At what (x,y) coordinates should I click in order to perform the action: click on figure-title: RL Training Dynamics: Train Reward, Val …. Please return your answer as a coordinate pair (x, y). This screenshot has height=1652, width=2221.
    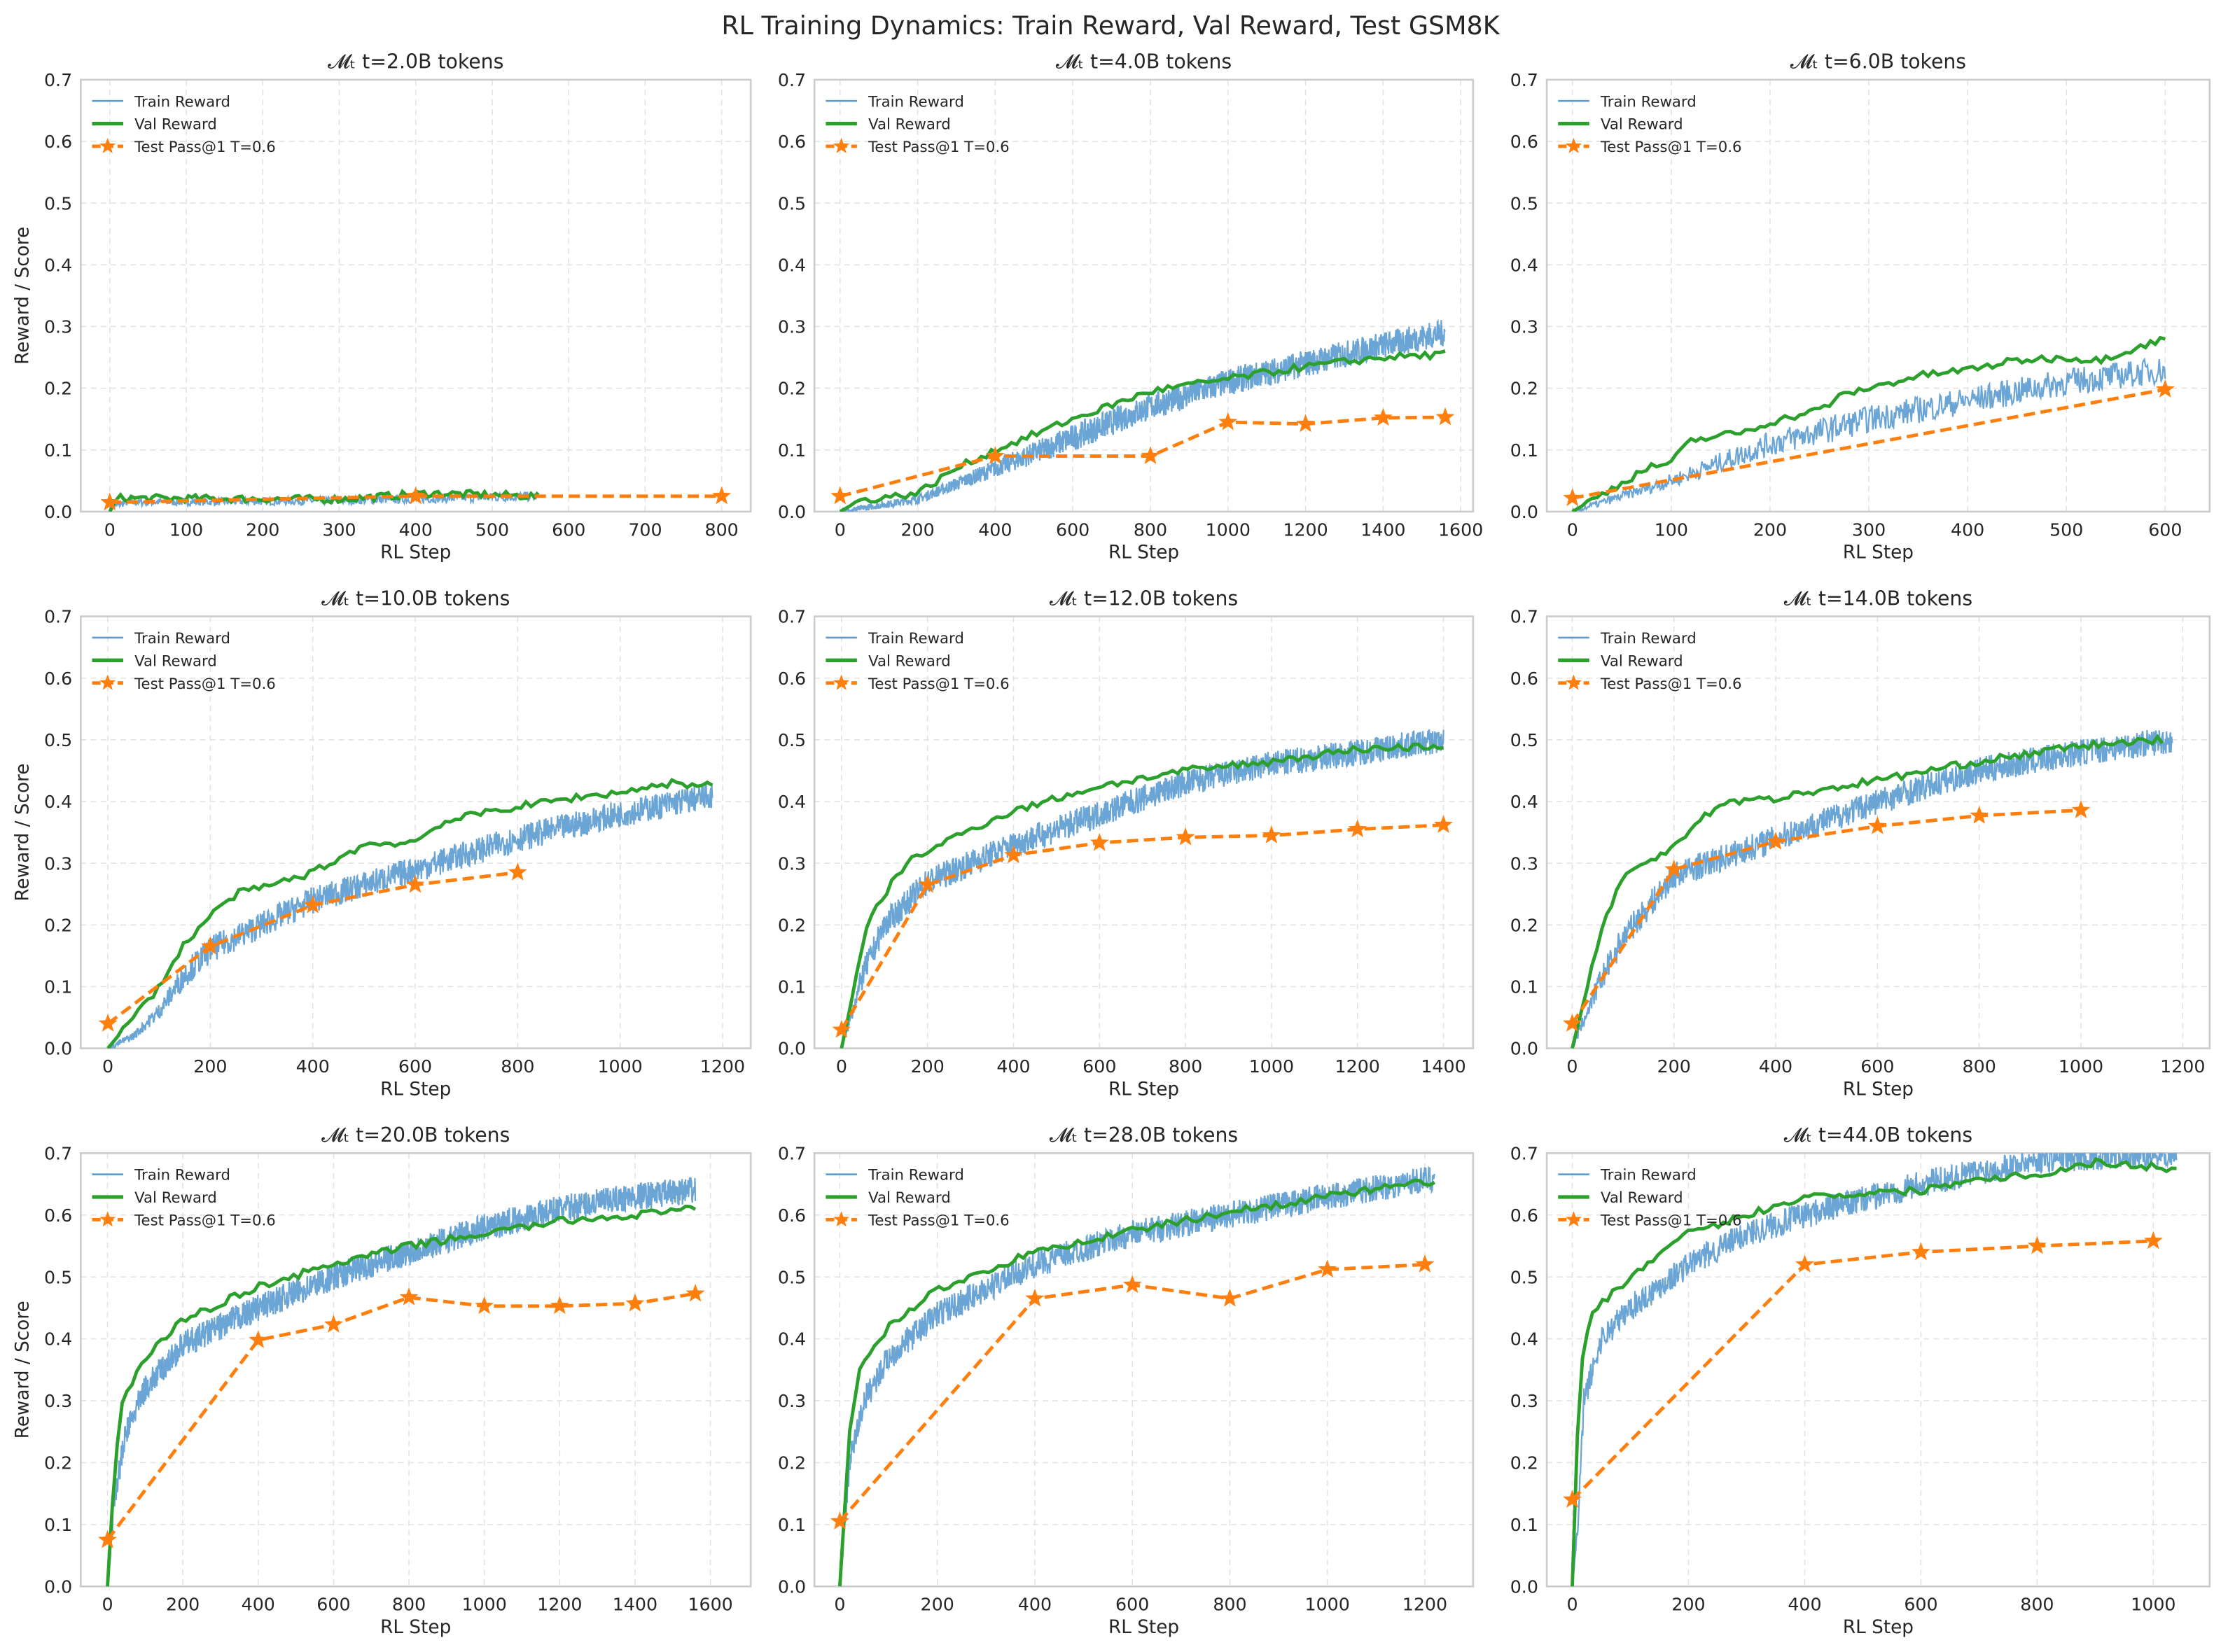
    Looking at the image, I should click on (1110, 25).